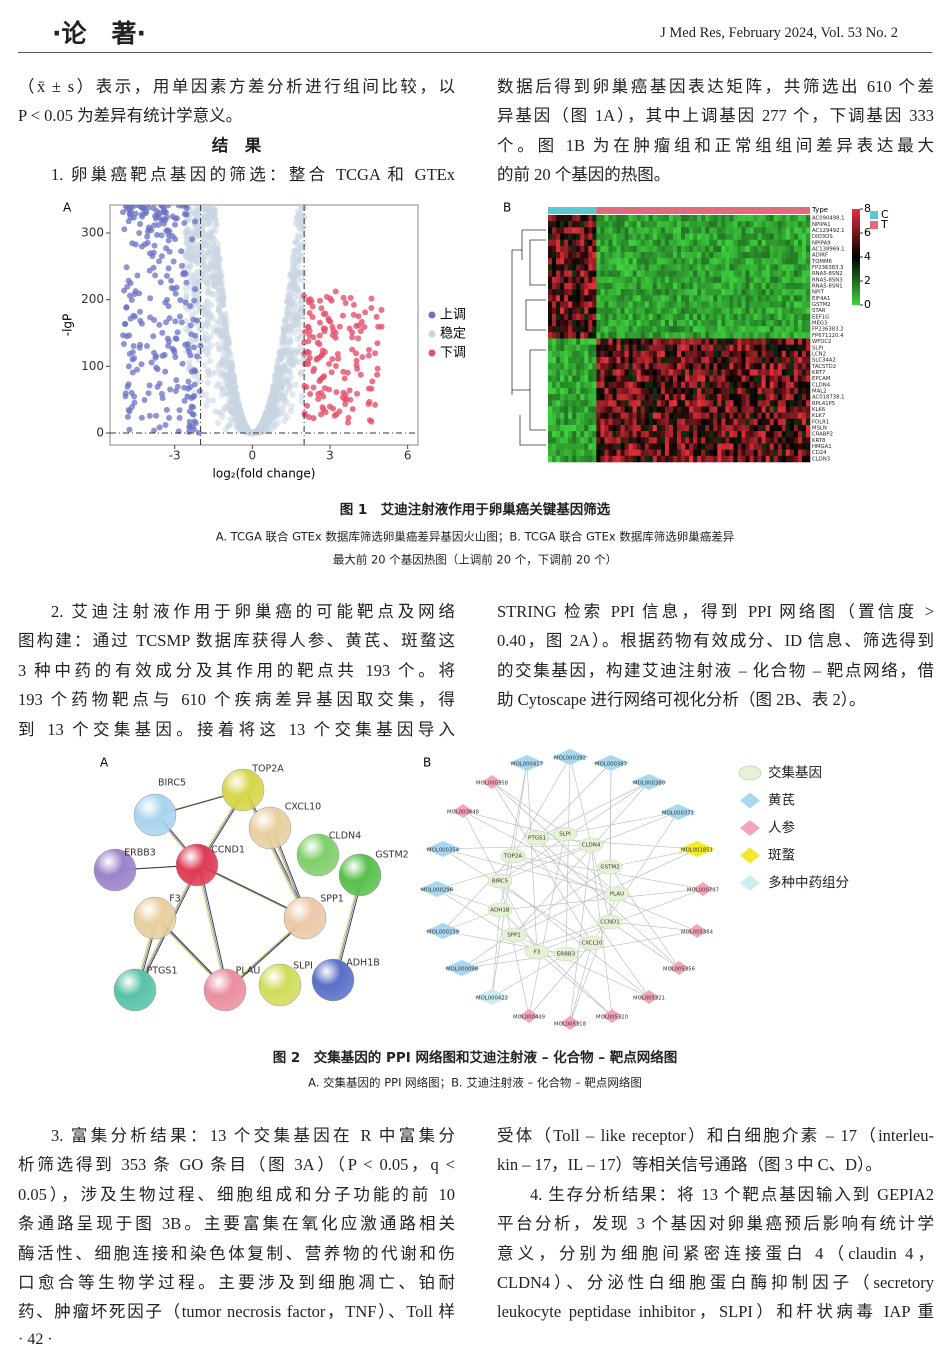 The width and height of the screenshot is (950, 1372). What do you see at coordinates (574, 939) in the screenshot?
I see `network-edge` at bounding box center [574, 939].